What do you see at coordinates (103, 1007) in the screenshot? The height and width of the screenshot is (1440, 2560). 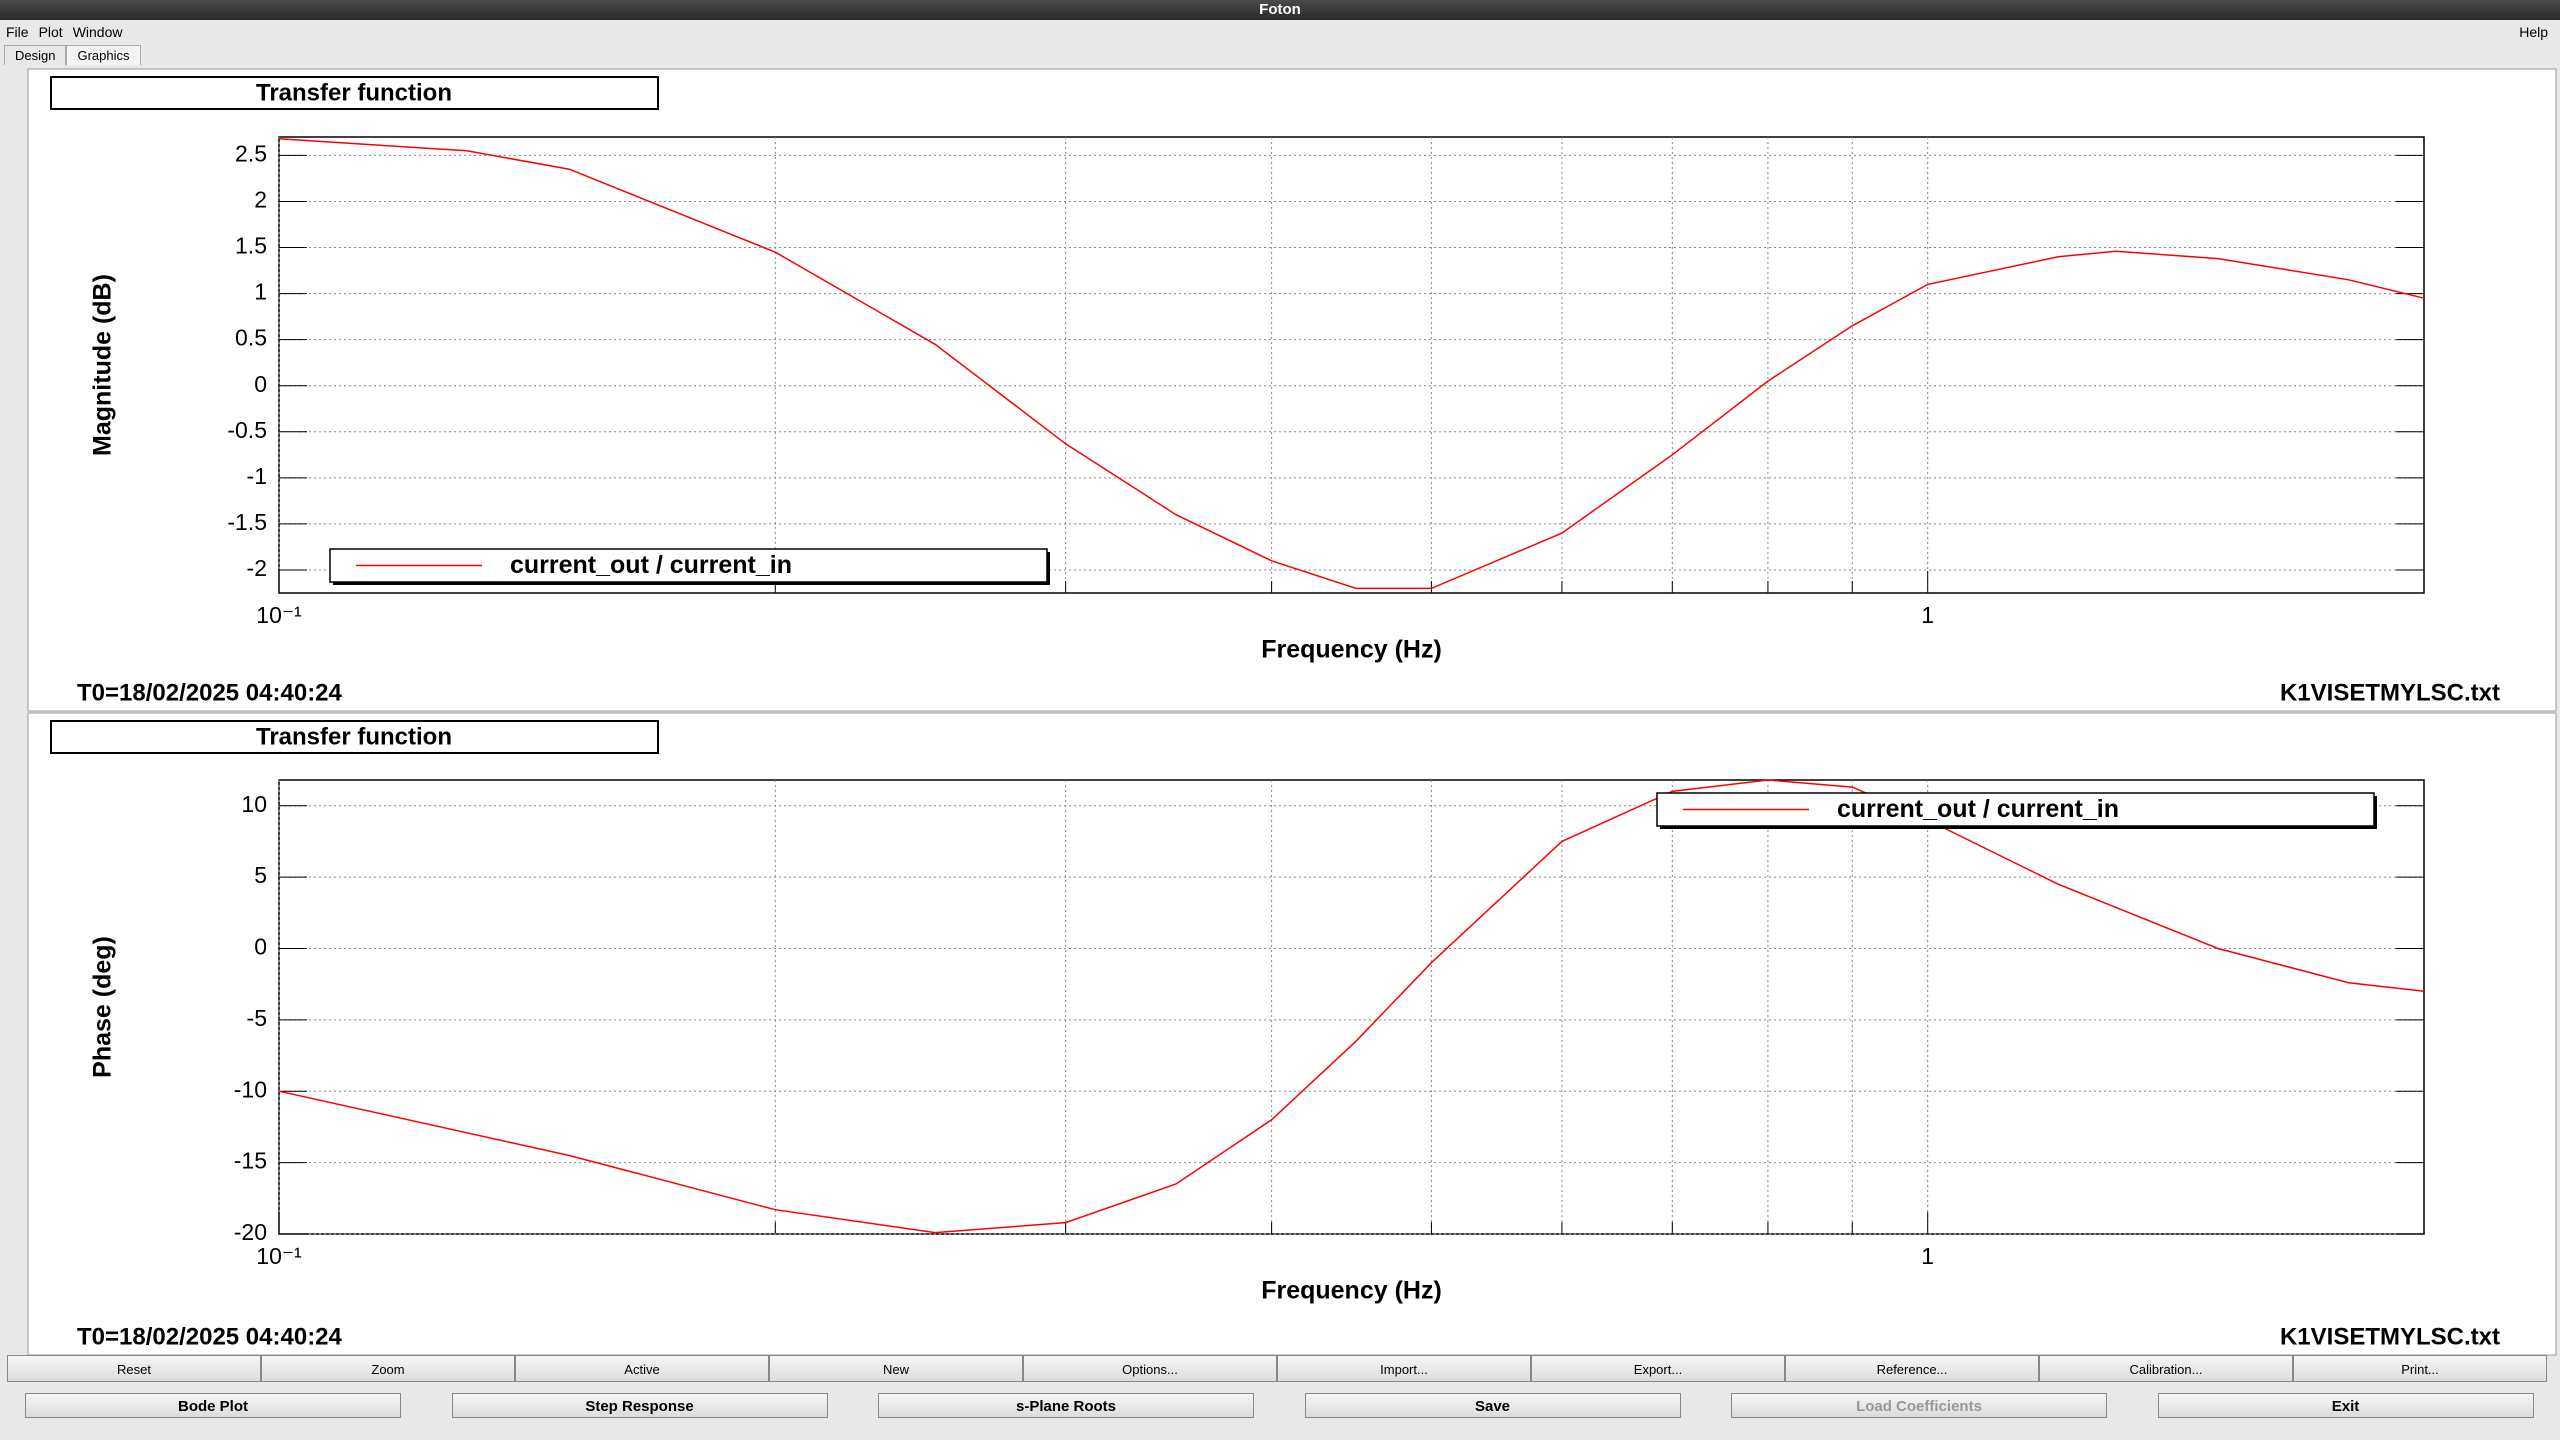 I see `y-axis-label: Phase (deg)` at bounding box center [103, 1007].